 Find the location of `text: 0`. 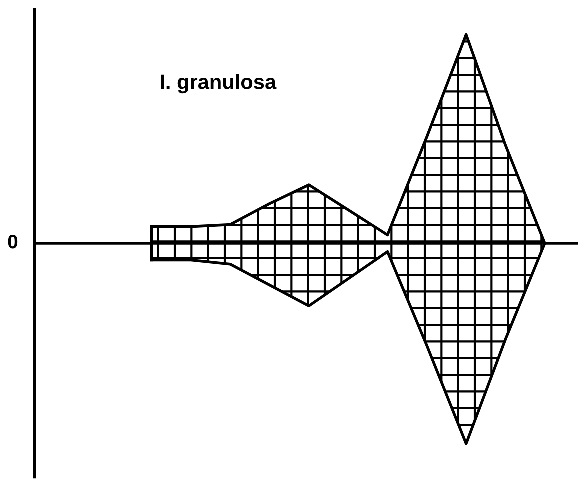

text: 0 is located at coordinates (13, 241).